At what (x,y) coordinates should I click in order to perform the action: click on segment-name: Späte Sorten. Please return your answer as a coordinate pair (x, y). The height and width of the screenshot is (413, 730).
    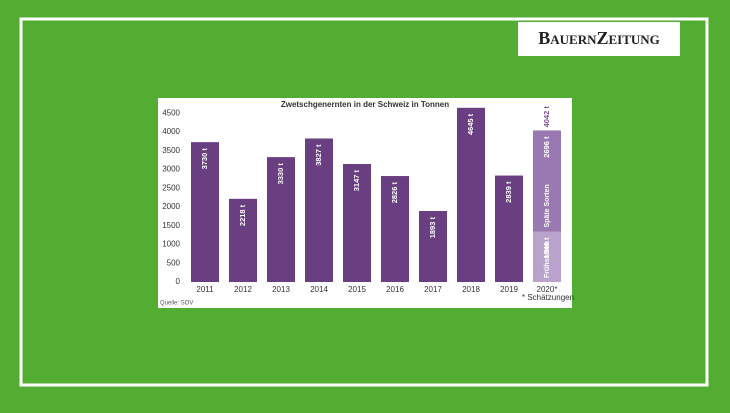
    Looking at the image, I should click on (547, 205).